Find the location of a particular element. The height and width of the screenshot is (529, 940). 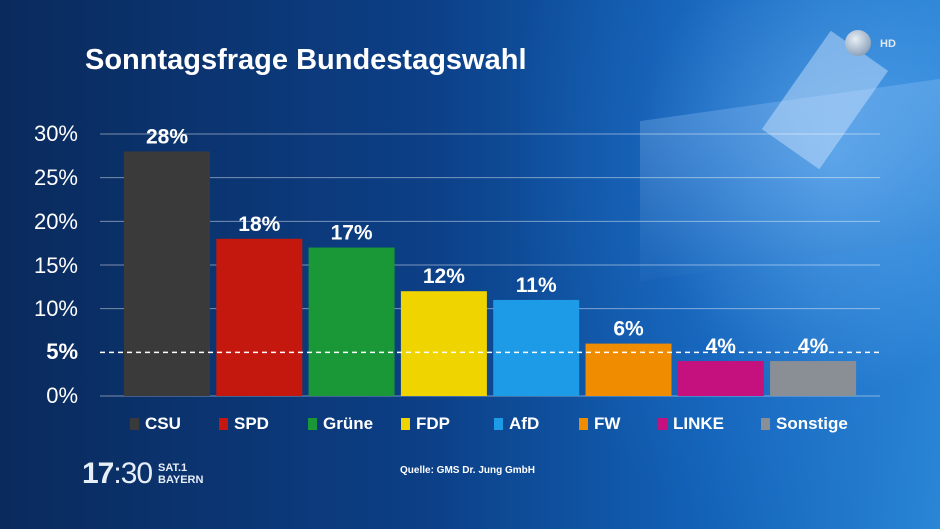

data-label: 18% is located at coordinates (259, 224).